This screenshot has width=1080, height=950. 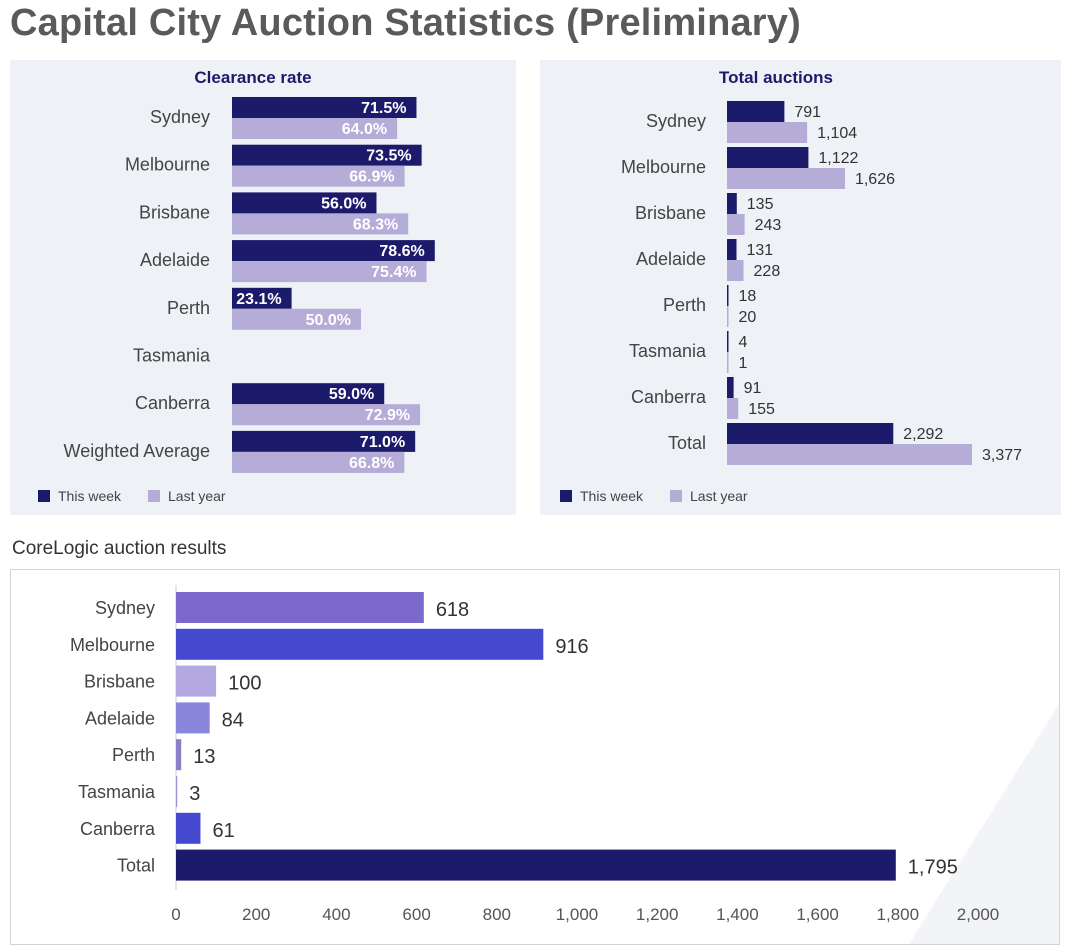 I want to click on x-tick-label-0: 0, so click(x=175, y=914).